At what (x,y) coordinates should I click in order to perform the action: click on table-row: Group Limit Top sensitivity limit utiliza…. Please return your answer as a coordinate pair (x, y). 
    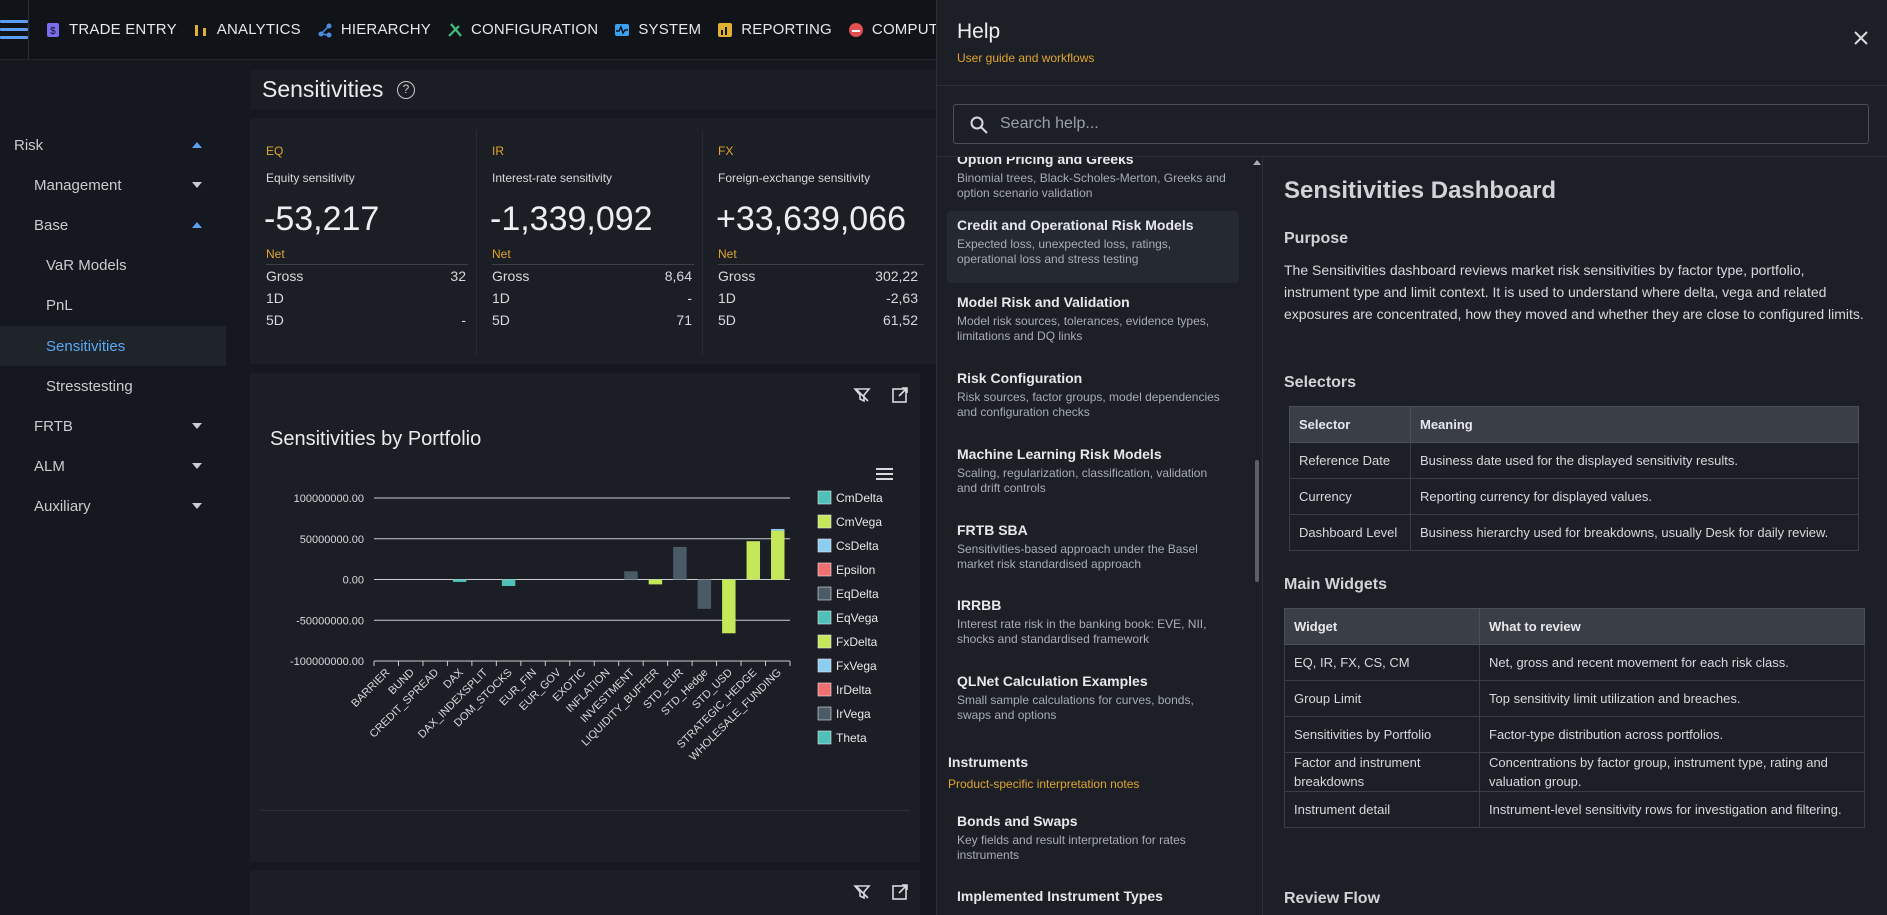
    Looking at the image, I should click on (1574, 698).